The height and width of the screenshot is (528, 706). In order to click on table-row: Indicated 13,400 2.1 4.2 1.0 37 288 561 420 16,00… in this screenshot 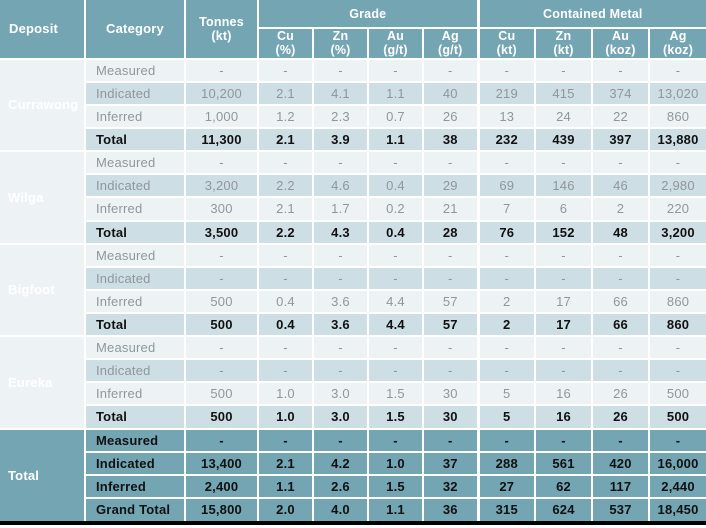, I will do `click(353, 463)`.